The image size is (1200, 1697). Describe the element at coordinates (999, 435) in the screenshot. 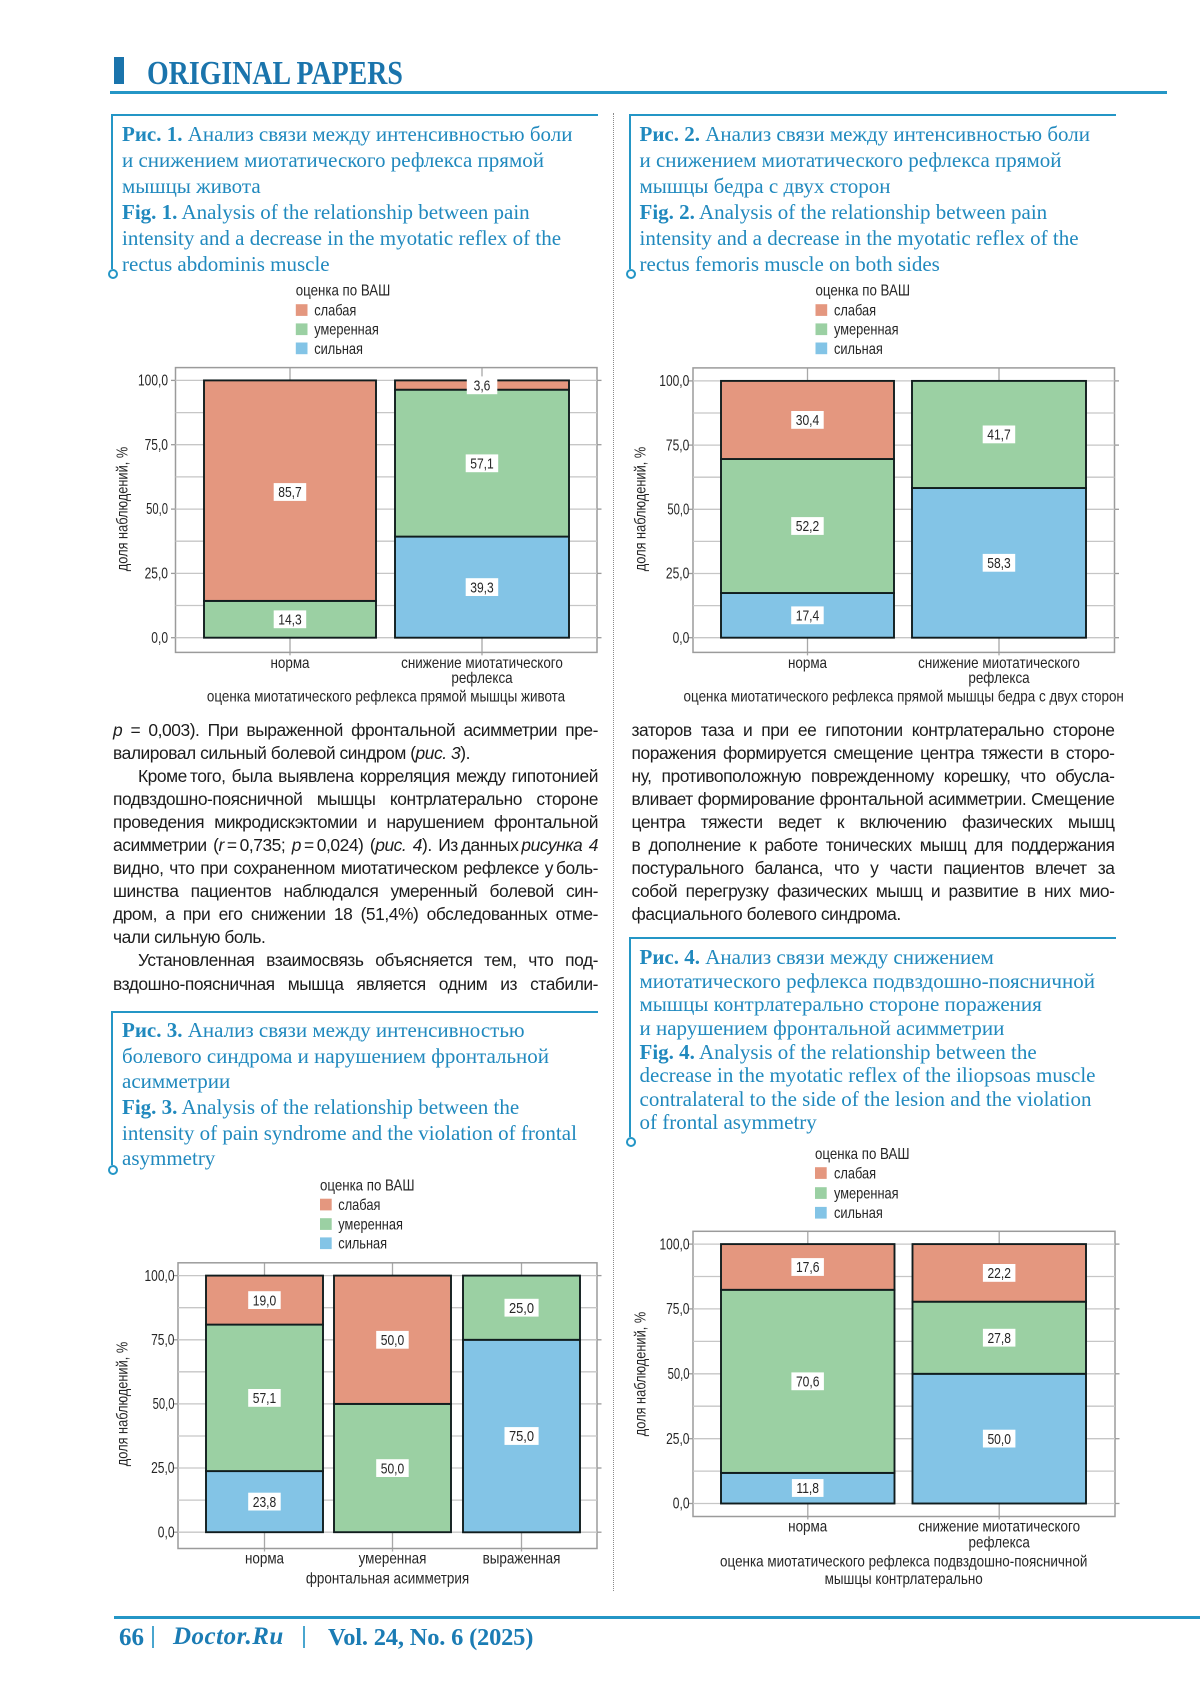

I see `svg-text: 41,7` at that location.